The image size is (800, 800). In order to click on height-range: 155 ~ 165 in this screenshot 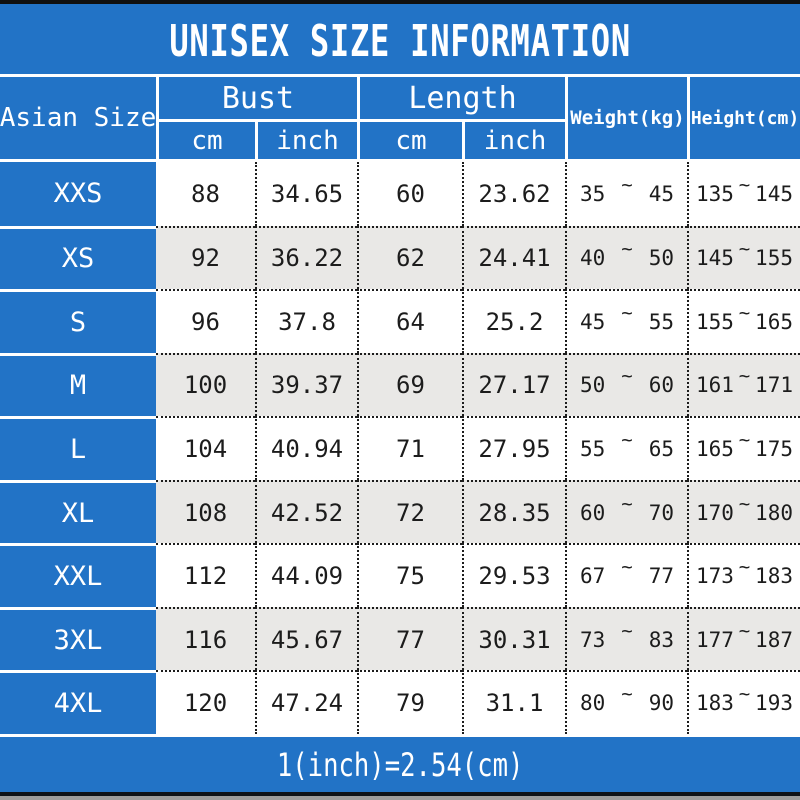, I will do `click(743, 321)`.